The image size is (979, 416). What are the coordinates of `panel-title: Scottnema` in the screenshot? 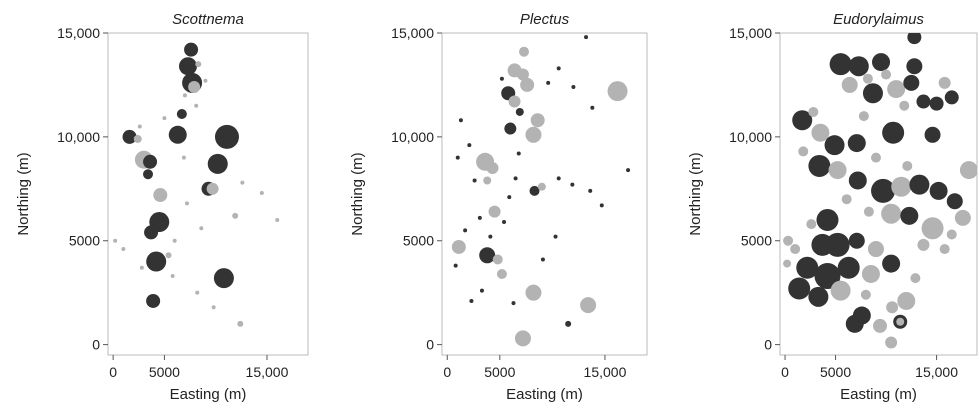 It's located at (208, 19).